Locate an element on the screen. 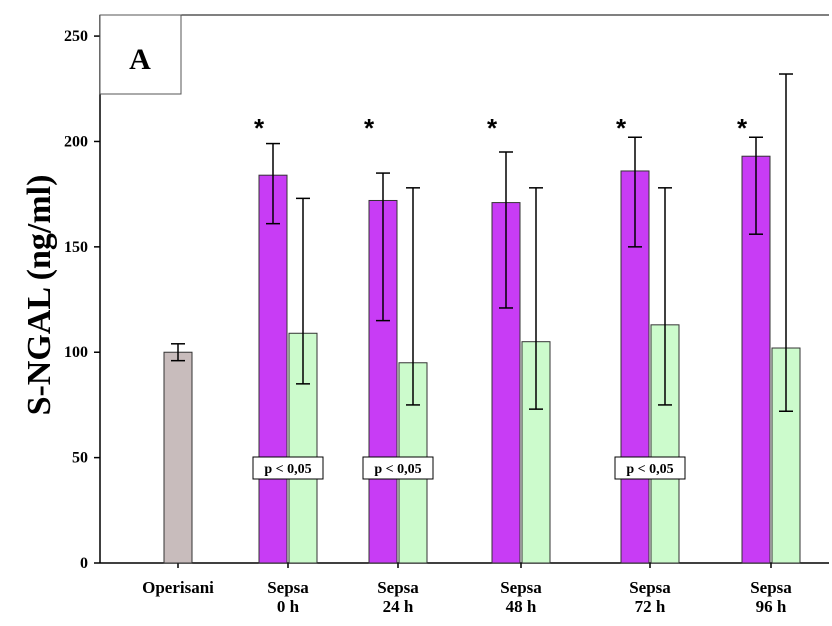 The image size is (832, 626). x-tick-label-4-1: 72 h is located at coordinates (650, 606).